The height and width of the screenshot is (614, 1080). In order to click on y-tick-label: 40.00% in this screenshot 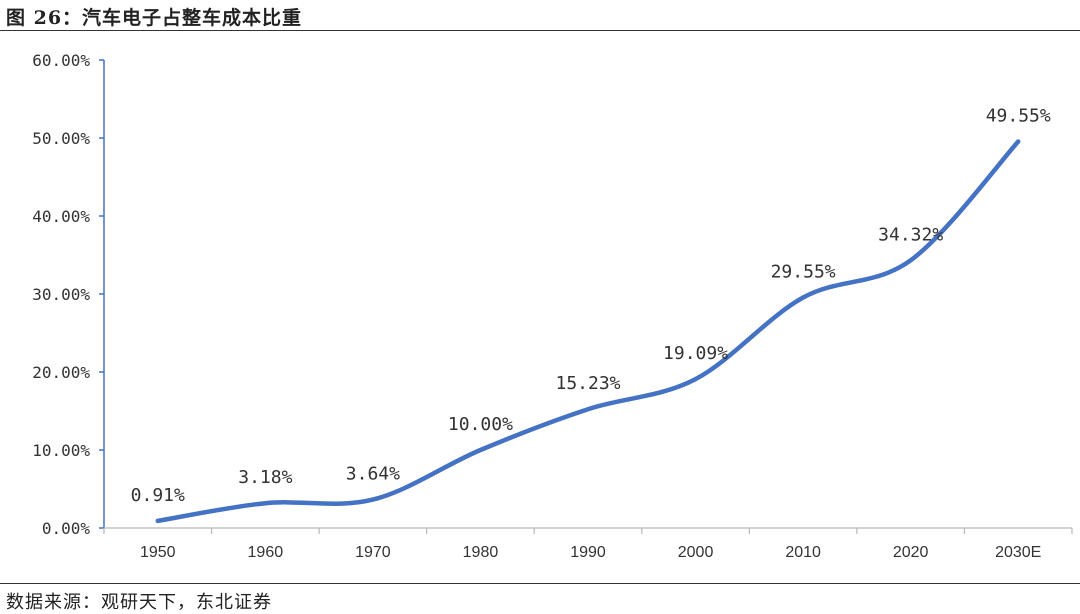, I will do `click(61, 216)`.